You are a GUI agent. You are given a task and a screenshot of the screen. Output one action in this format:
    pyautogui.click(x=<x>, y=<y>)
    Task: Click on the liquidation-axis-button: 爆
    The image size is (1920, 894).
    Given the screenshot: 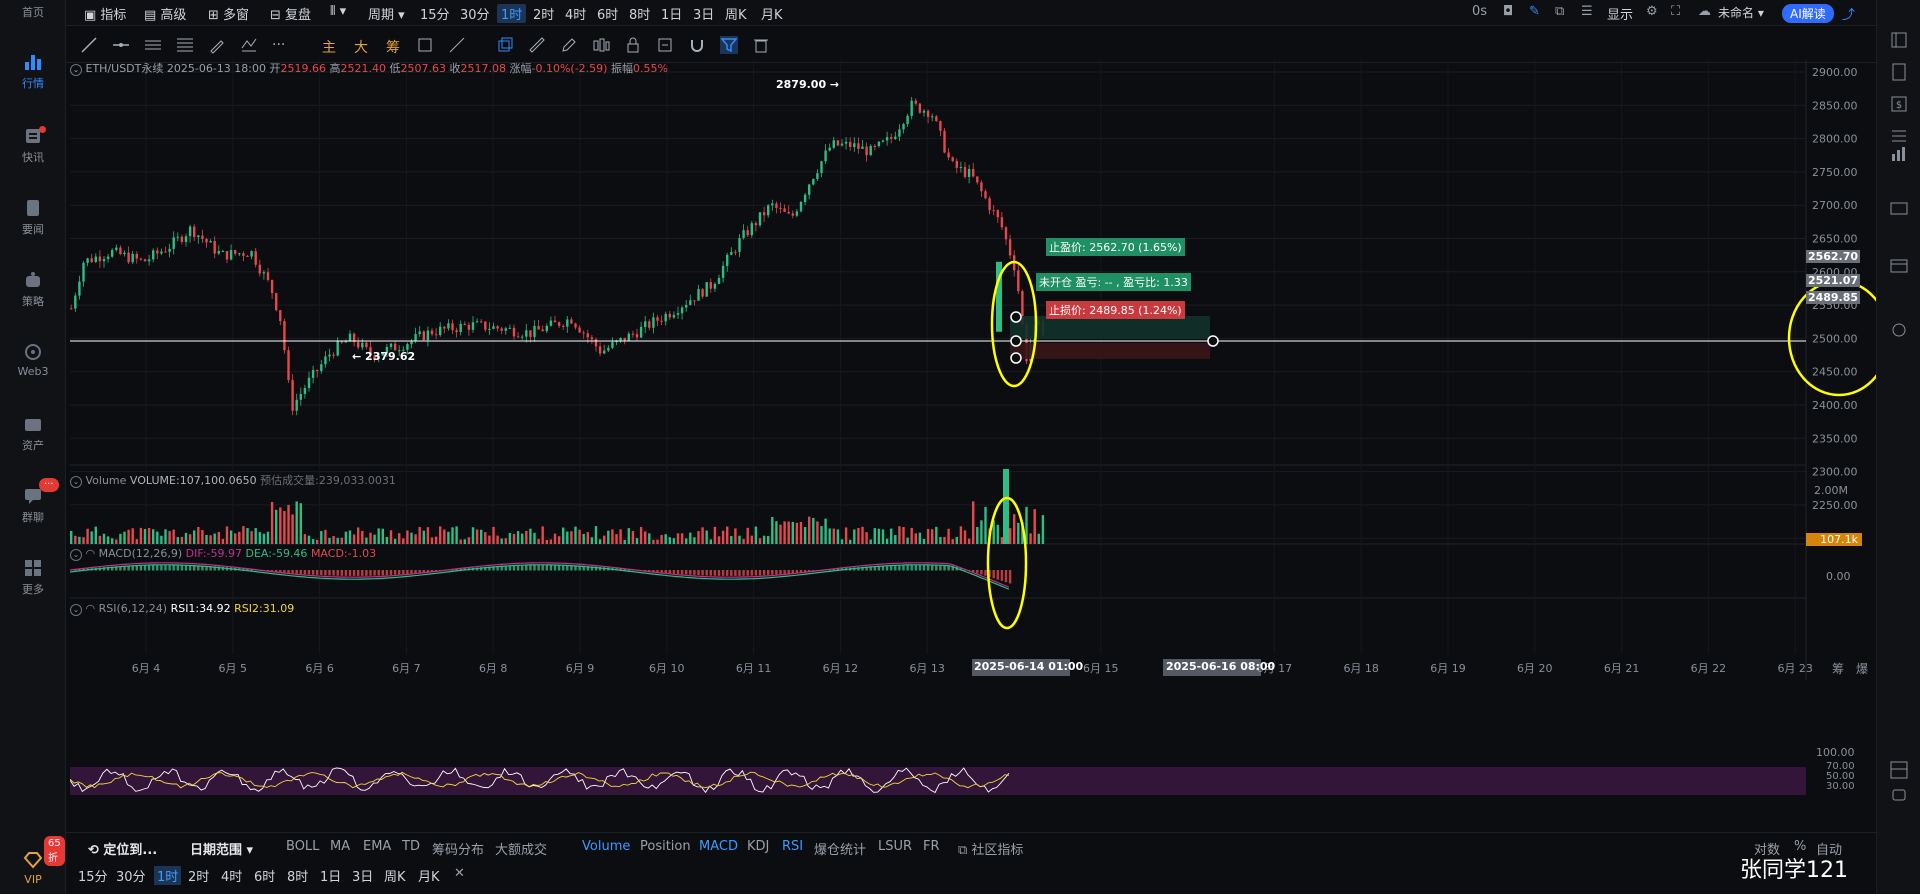 What is the action you would take?
    pyautogui.click(x=1862, y=669)
    